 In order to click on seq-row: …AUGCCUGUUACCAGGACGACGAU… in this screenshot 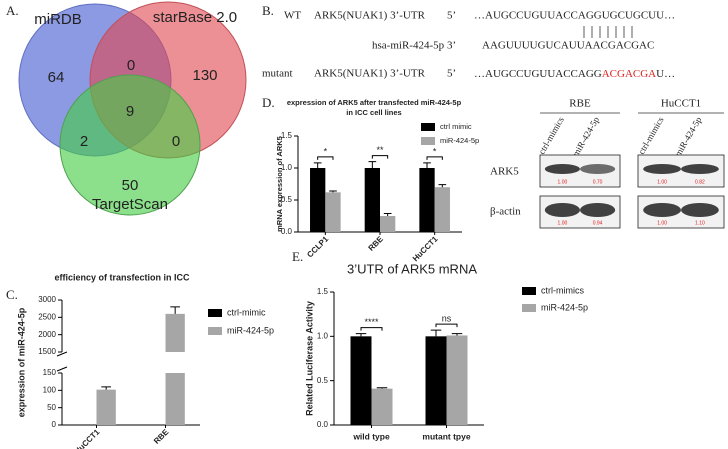, I will do `click(574, 74)`.